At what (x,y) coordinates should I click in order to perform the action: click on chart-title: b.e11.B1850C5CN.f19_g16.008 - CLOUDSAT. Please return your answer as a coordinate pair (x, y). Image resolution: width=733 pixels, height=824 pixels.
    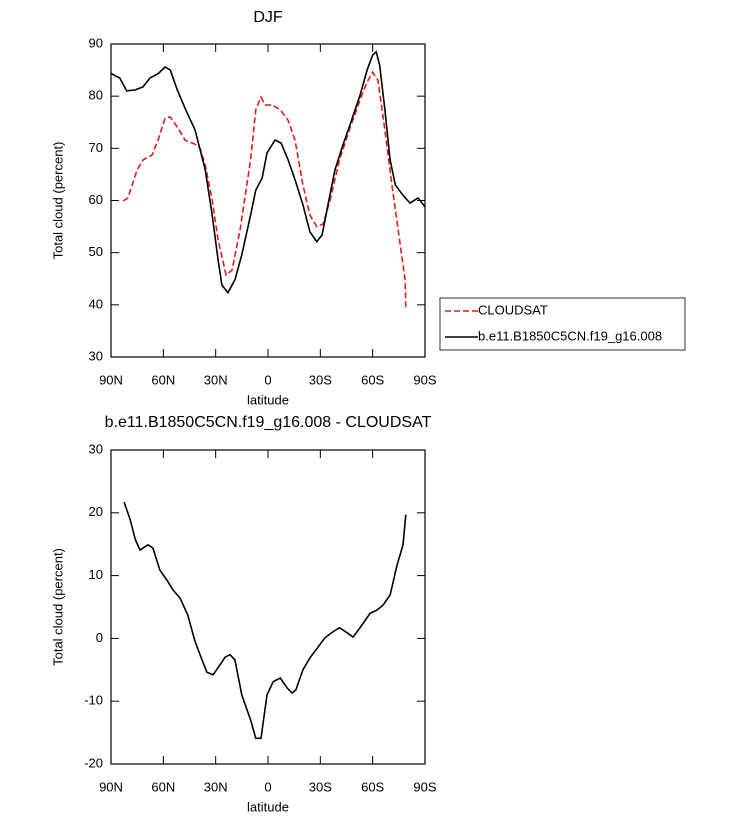
    Looking at the image, I should click on (268, 422).